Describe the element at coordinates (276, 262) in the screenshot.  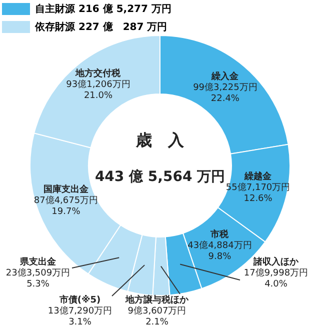
I see `slice-label: 諸収入ほか` at that location.